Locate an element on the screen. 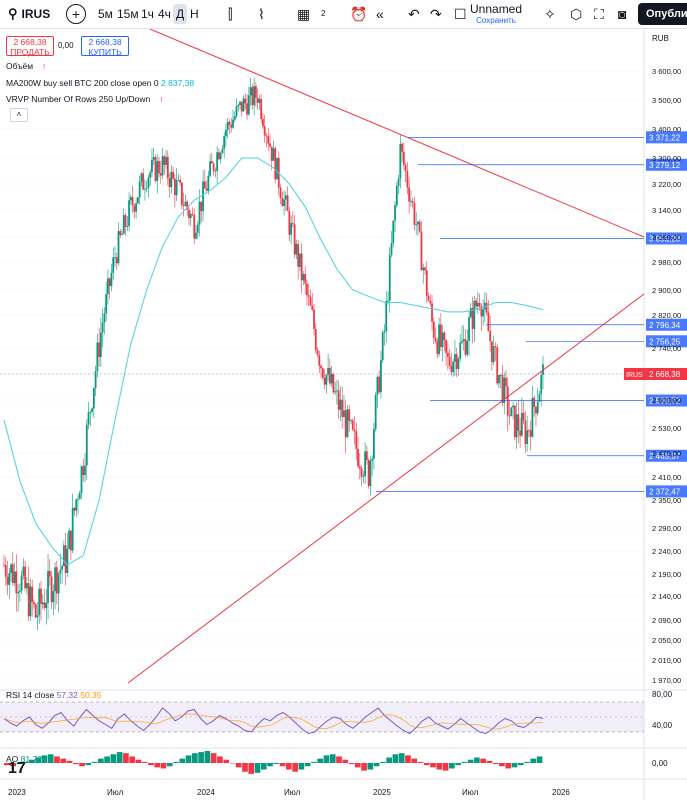 Image resolution: width=687 pixels, height=800 pixels. price-tick-label: 2 290,00 is located at coordinates (666, 528).